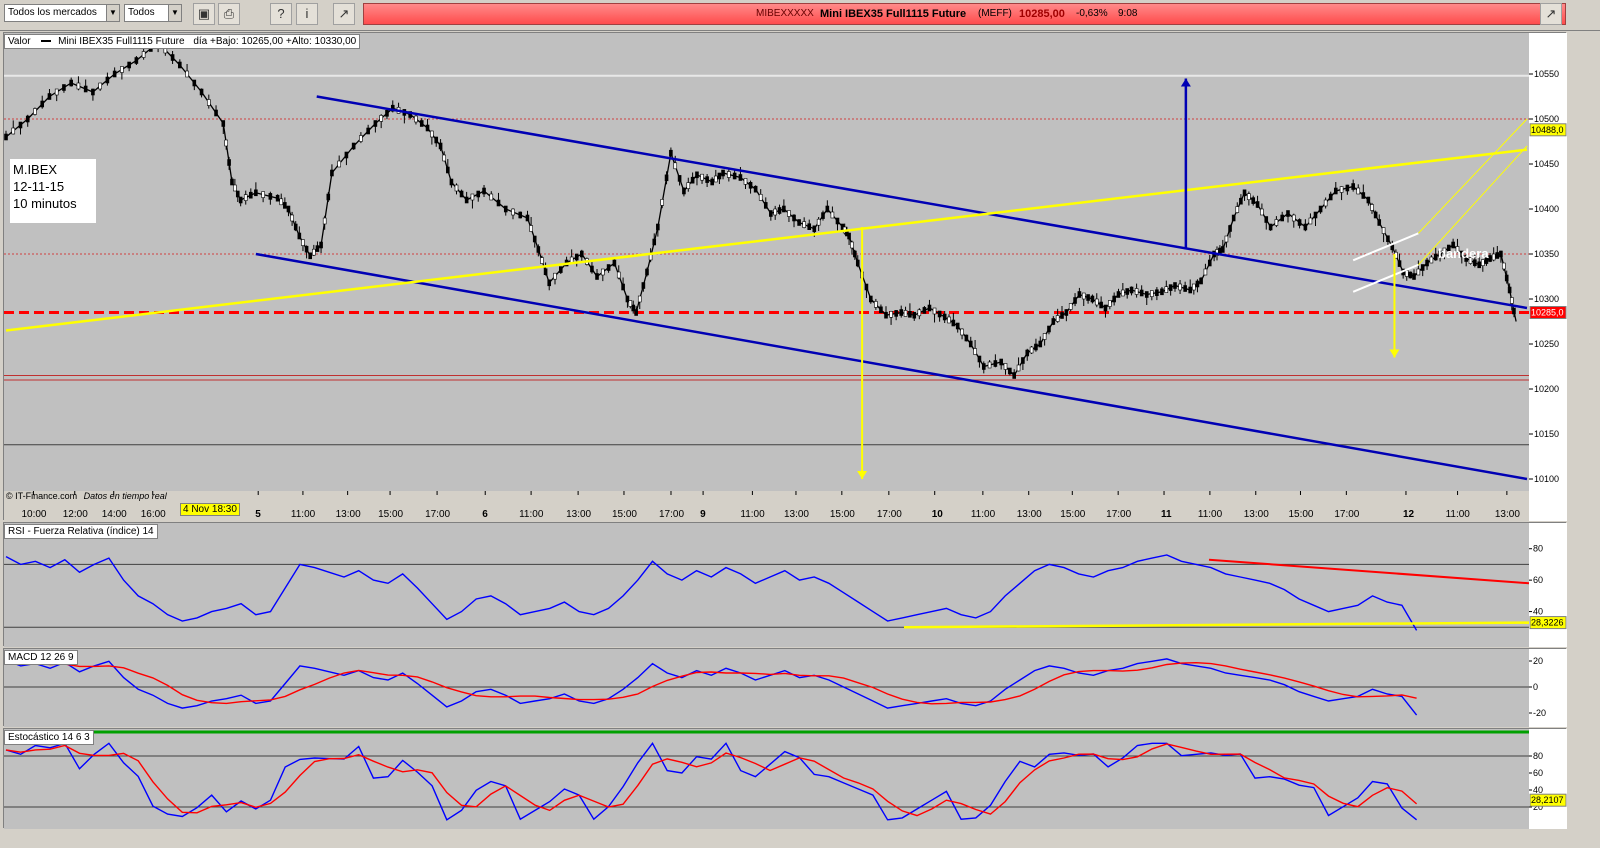 The height and width of the screenshot is (848, 1600). I want to click on time-tick-label: 14:00, so click(114, 514).